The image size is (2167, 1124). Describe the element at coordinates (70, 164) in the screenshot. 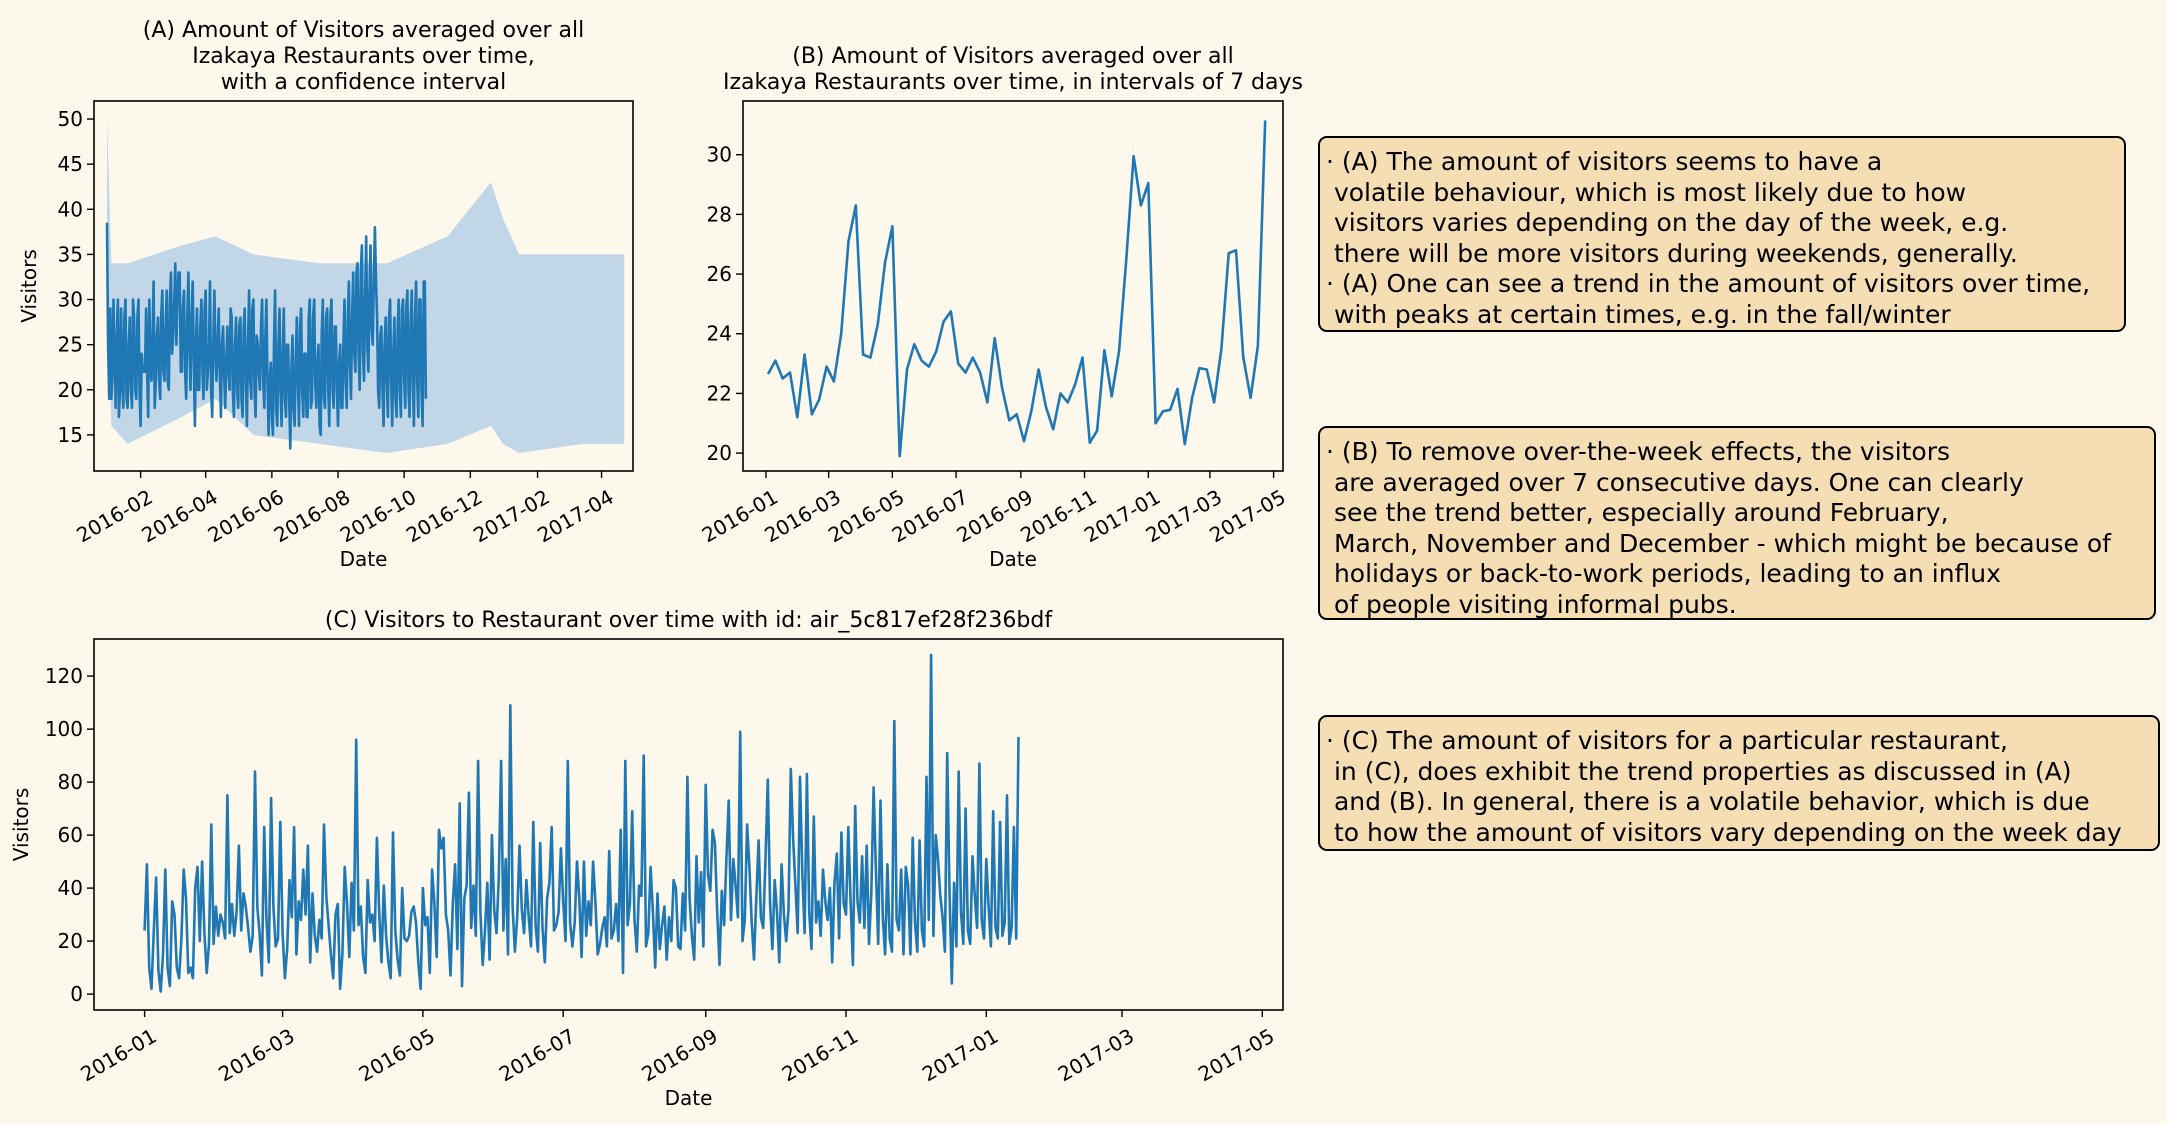

I see `y-tick-label: 45` at that location.